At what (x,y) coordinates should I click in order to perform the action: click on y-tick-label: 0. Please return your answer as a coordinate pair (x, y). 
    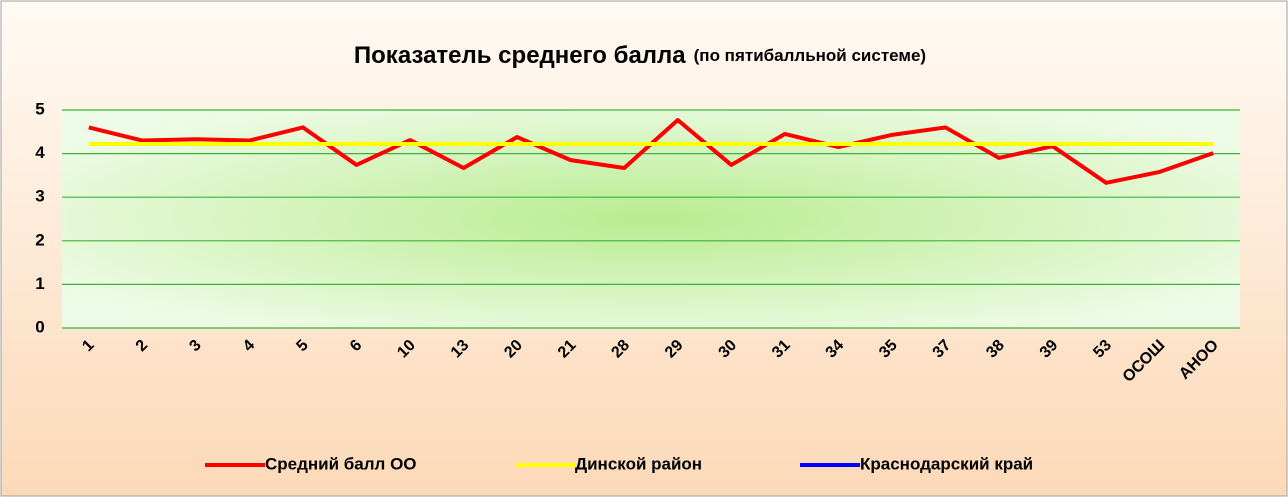
    Looking at the image, I should click on (39, 326).